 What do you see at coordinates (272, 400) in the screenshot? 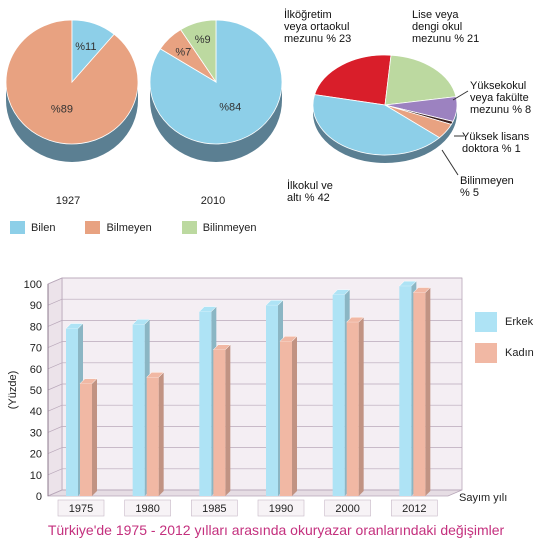
I see `bar-erkek-1990` at bounding box center [272, 400].